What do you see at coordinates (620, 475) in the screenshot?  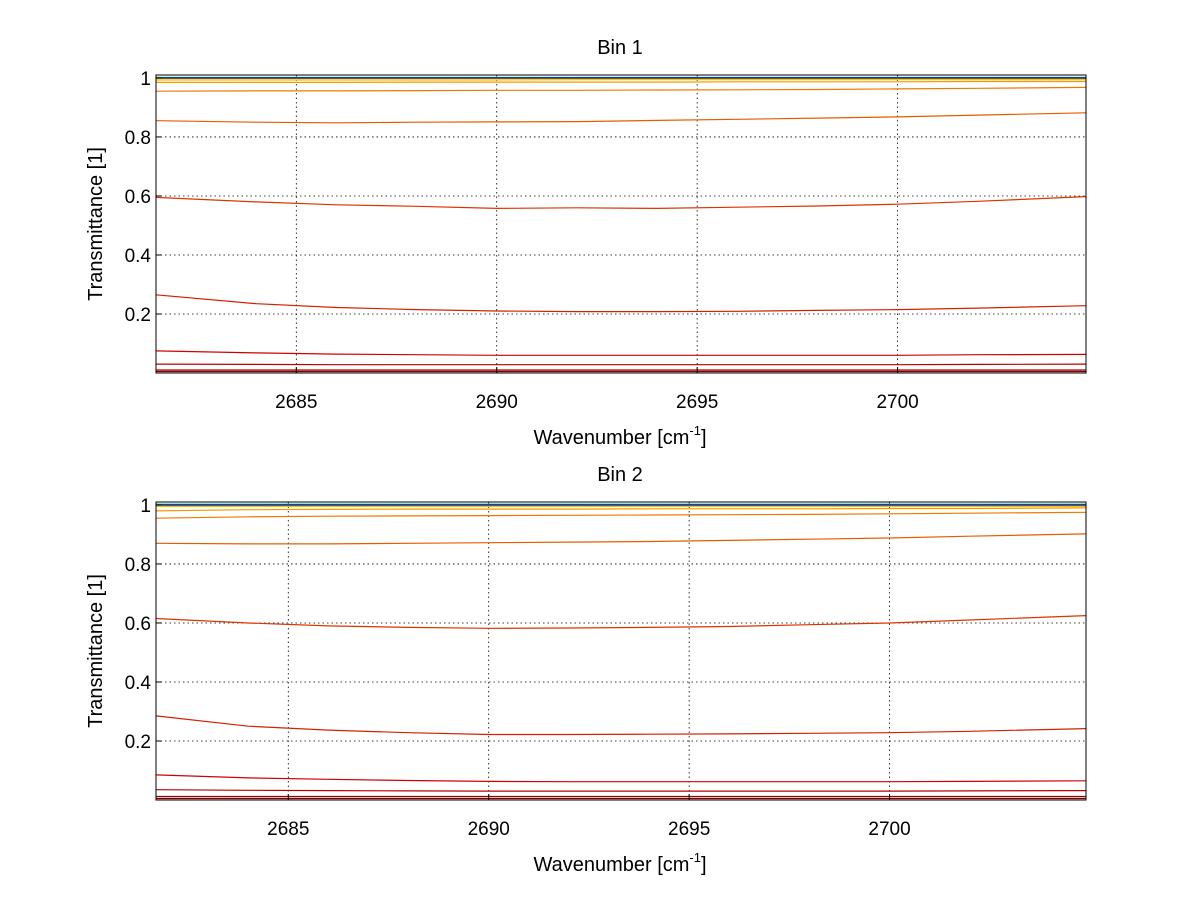 I see `chart-title: Bin 2` at bounding box center [620, 475].